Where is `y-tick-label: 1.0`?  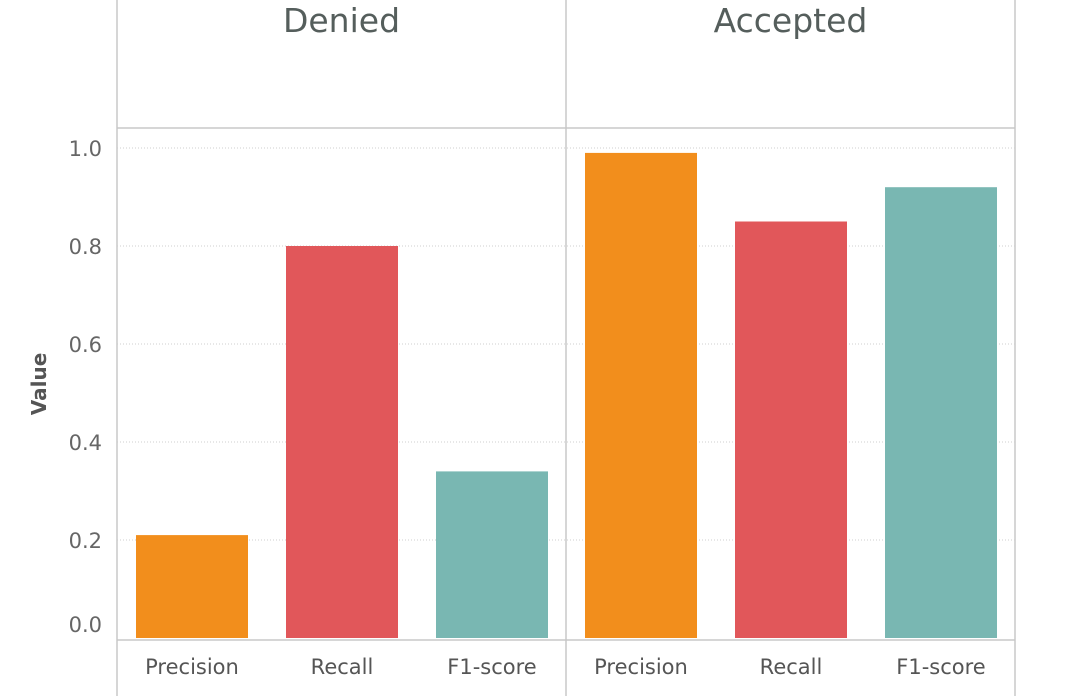
y-tick-label: 1.0 is located at coordinates (85, 149).